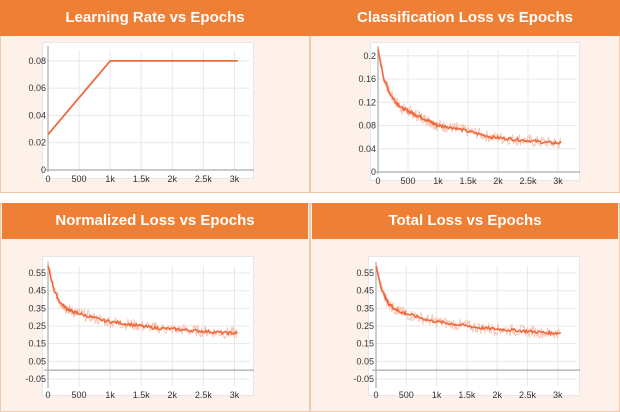 This screenshot has height=412, width=620. I want to click on chart-title-total-loss: Total Loss vs Epochs, so click(465, 221).